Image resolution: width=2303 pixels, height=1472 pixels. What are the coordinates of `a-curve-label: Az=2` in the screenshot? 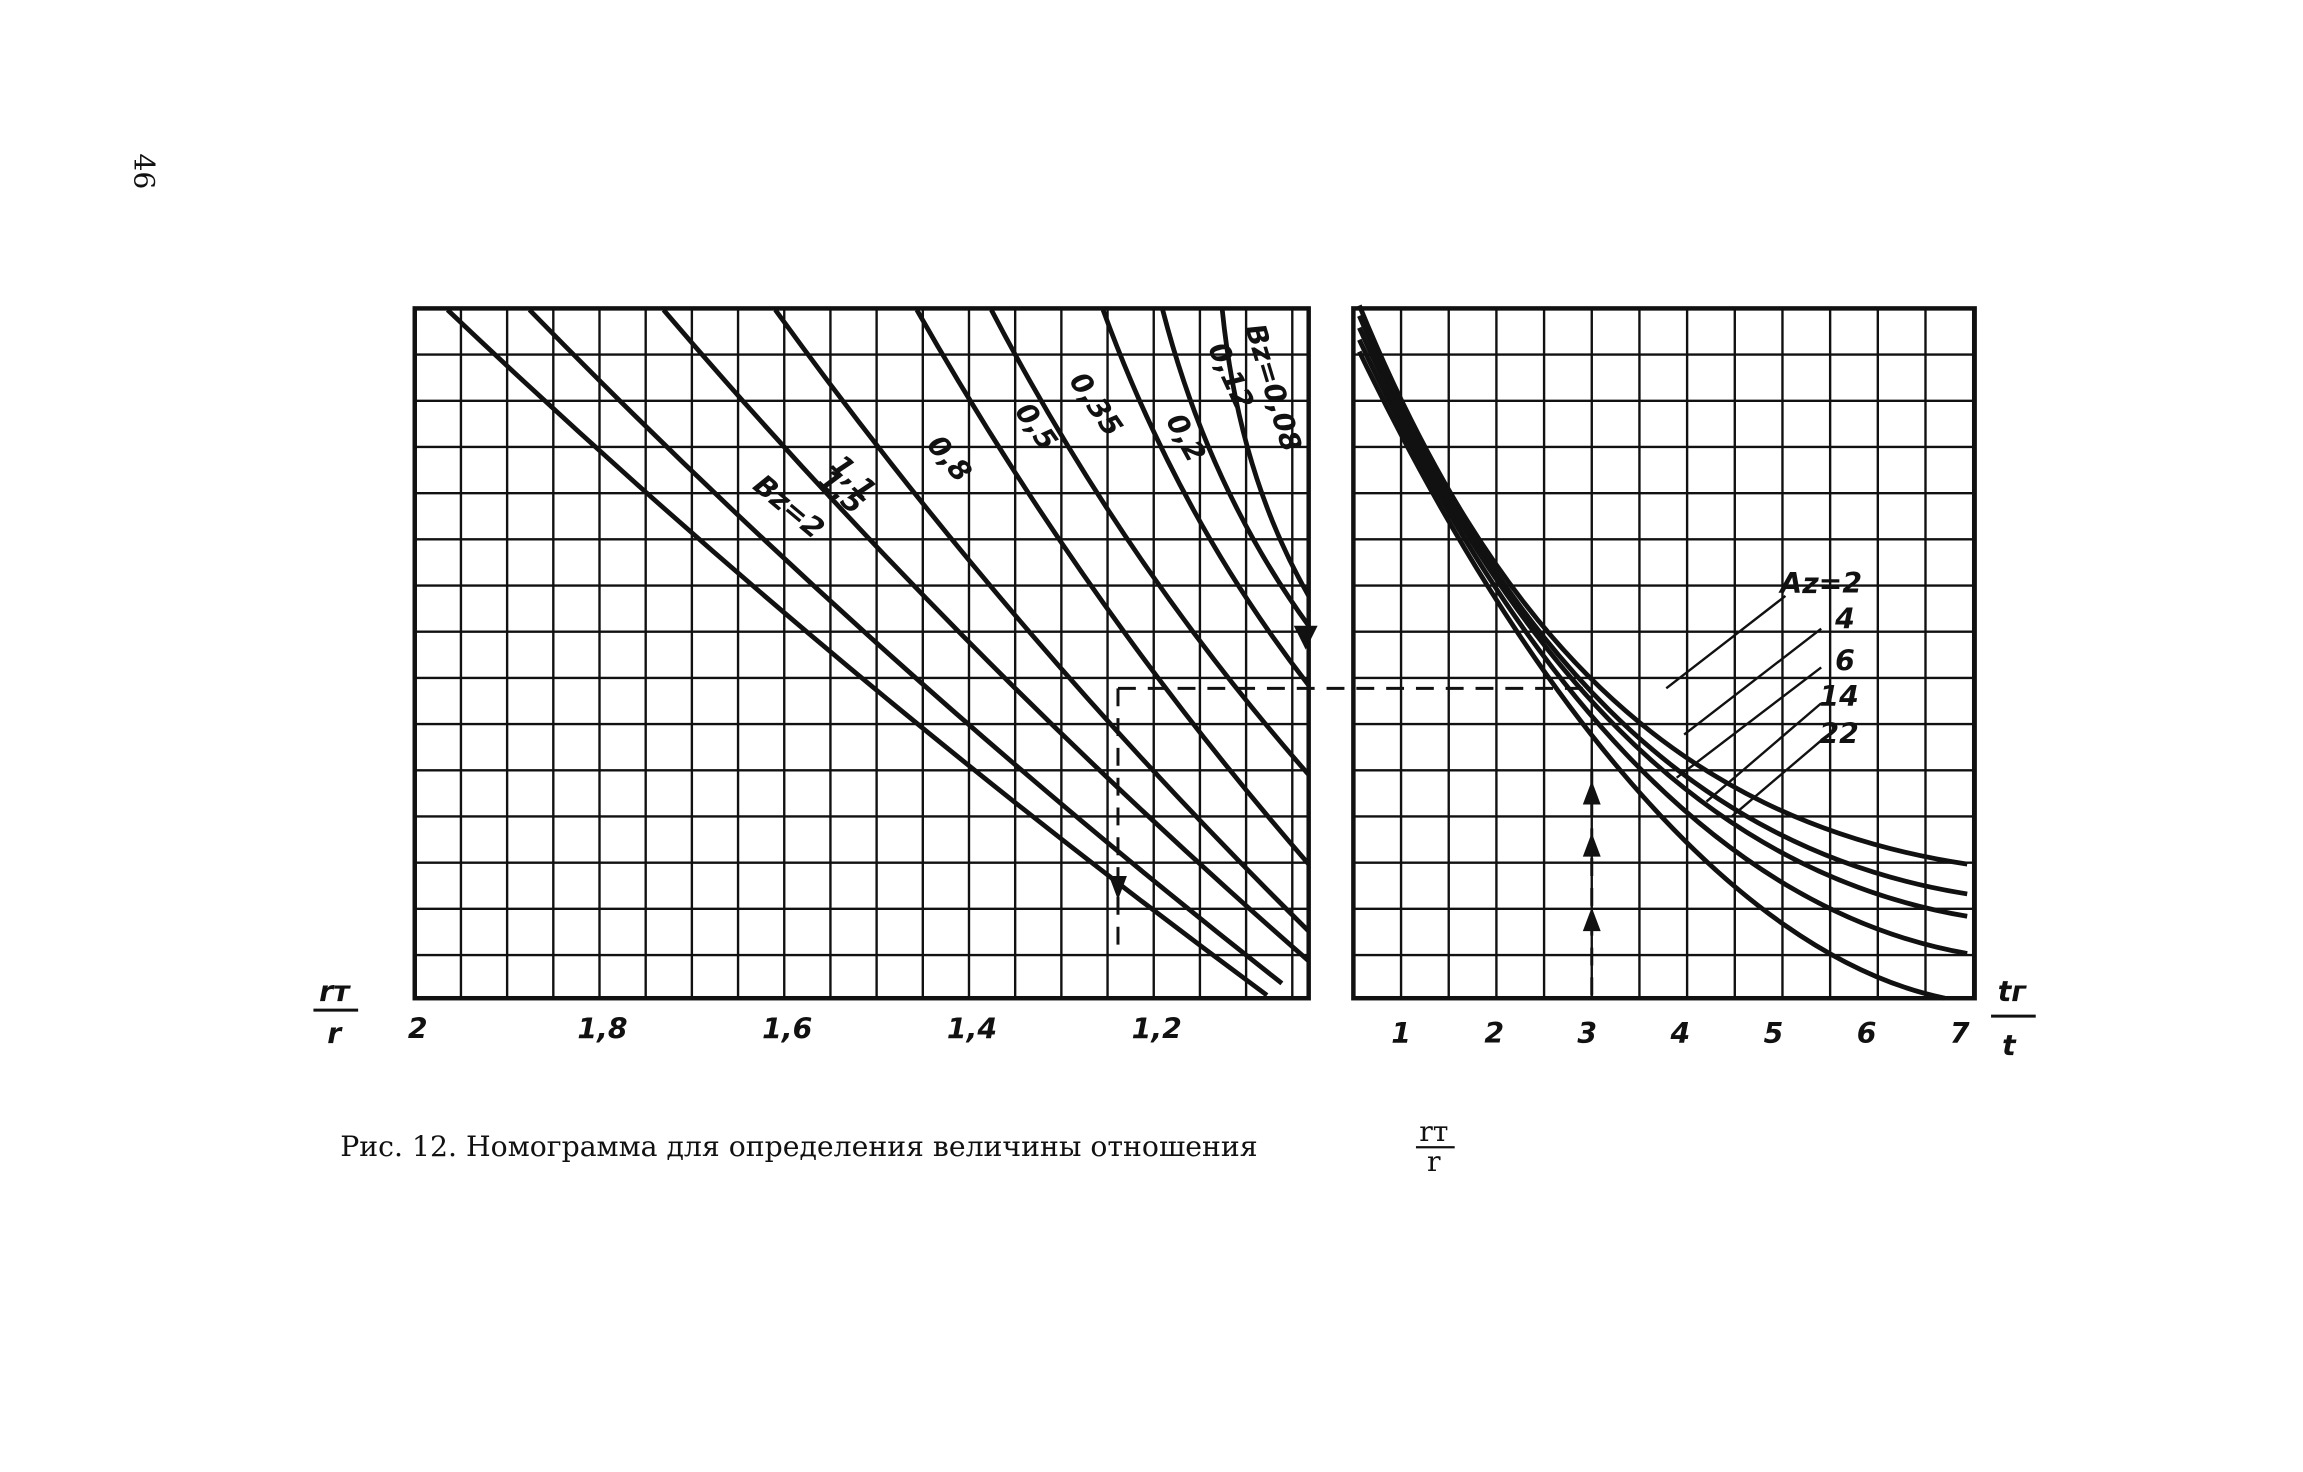 It's located at (1820, 583).